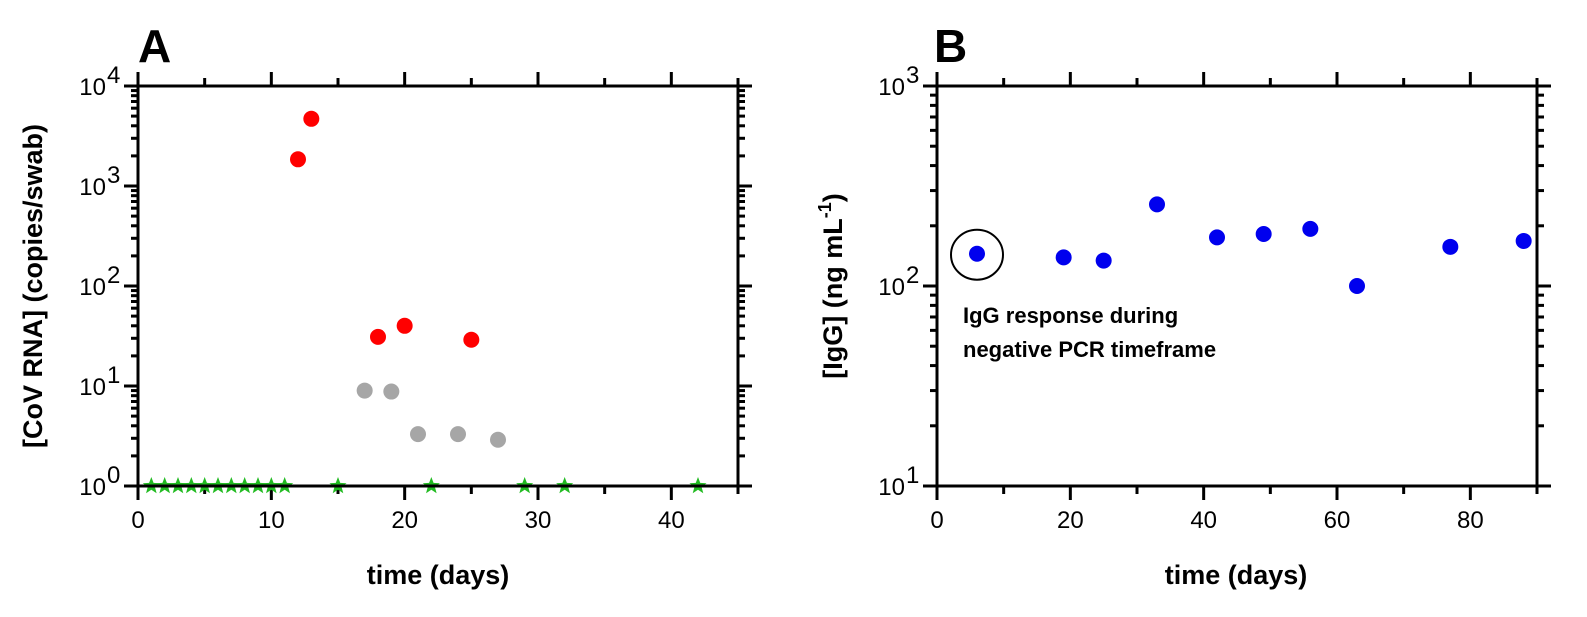 Image resolution: width=1587 pixels, height=617 pixels. I want to click on panel-a-x-tick-label: 20, so click(404, 520).